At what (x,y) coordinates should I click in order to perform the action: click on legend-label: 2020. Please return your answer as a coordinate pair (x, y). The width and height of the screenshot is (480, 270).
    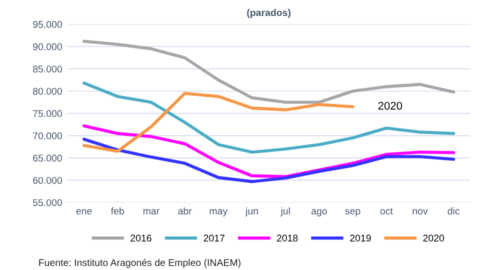
    Looking at the image, I should click on (433, 238).